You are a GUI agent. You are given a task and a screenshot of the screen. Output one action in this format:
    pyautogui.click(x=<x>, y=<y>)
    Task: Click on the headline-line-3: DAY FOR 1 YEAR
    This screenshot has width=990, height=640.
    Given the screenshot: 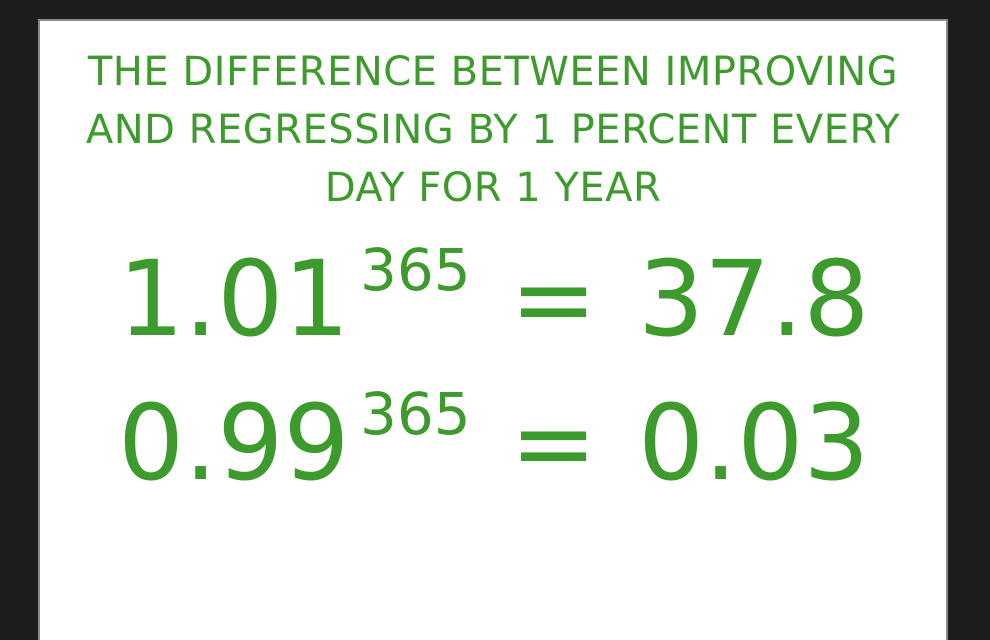 What is the action you would take?
    pyautogui.click(x=493, y=188)
    